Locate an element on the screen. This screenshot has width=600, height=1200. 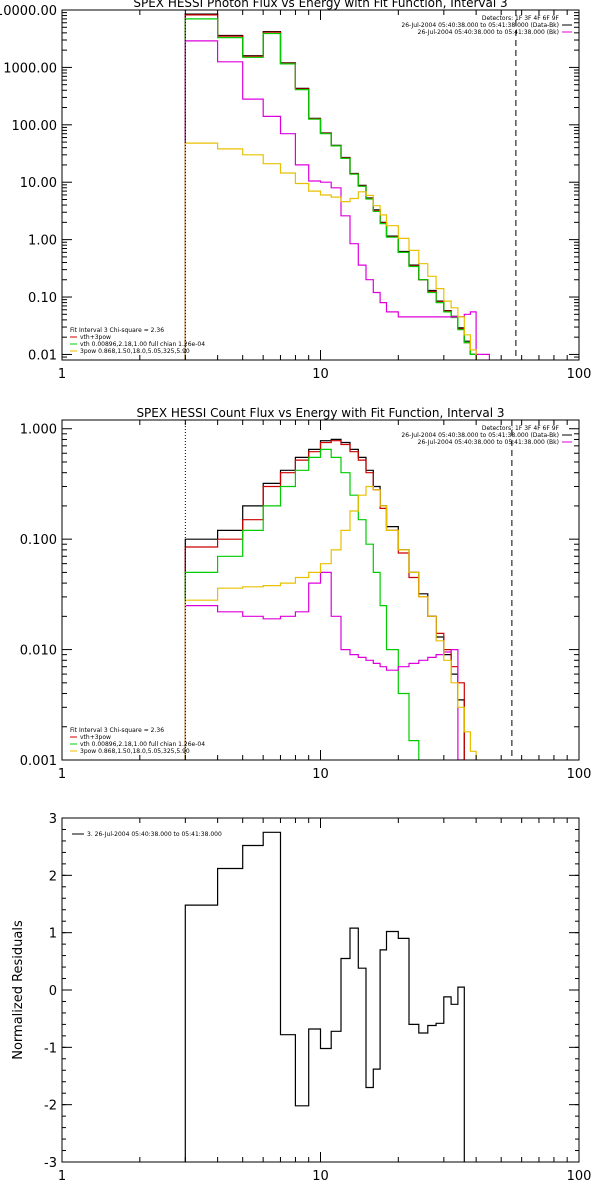
y-tick-label: 2 is located at coordinates (53, 876).